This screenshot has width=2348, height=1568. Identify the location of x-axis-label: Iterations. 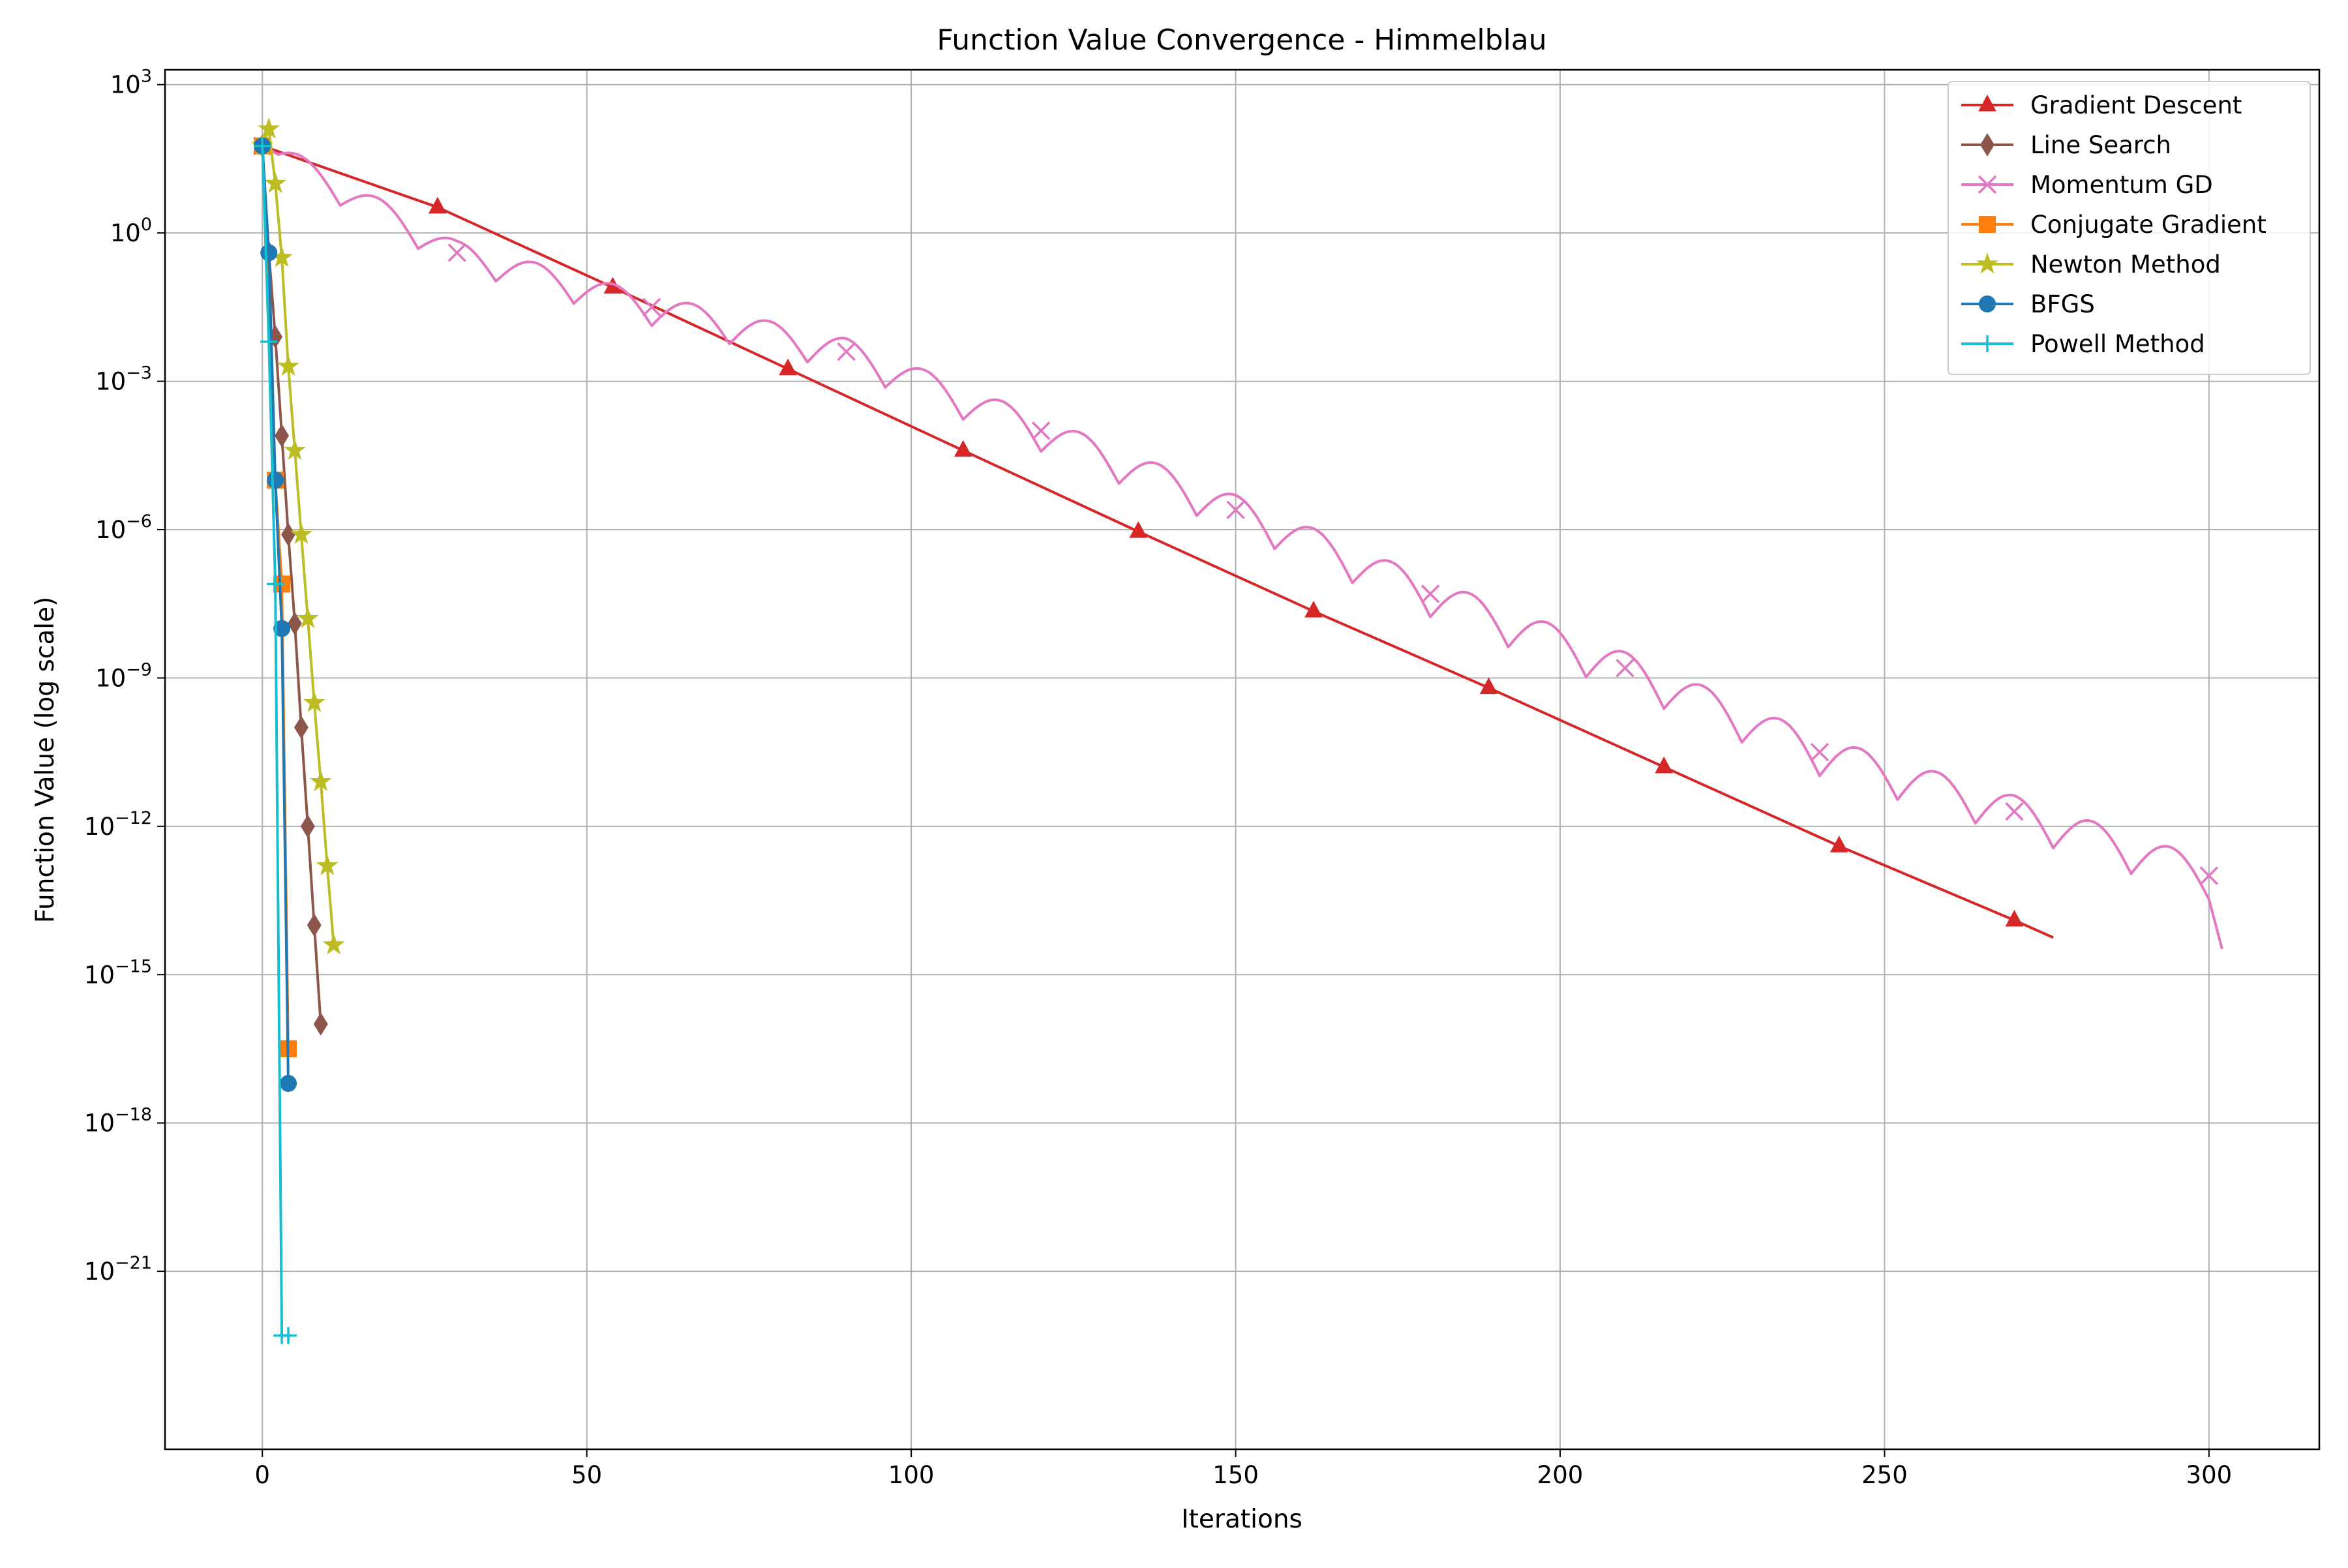
(1241, 1519).